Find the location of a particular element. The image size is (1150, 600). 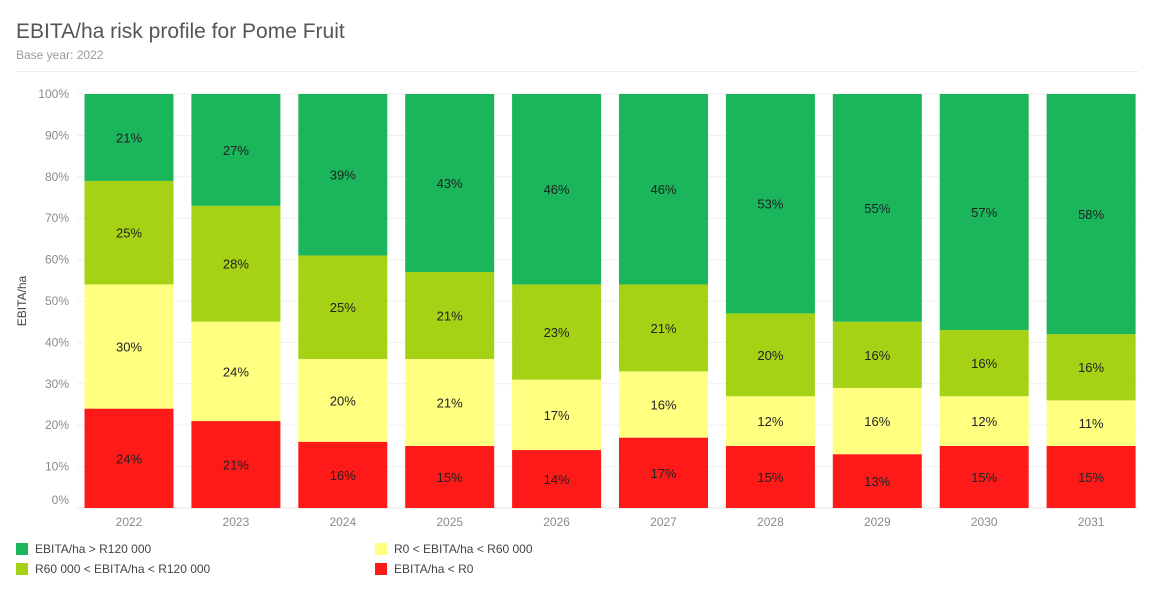

data-label: 57% is located at coordinates (984, 212).